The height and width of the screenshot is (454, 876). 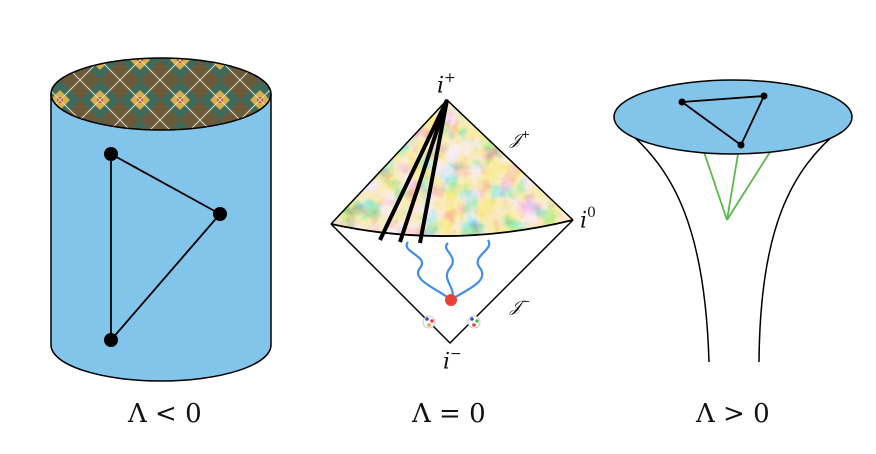 I want to click on in-particle-left, so click(x=429, y=322).